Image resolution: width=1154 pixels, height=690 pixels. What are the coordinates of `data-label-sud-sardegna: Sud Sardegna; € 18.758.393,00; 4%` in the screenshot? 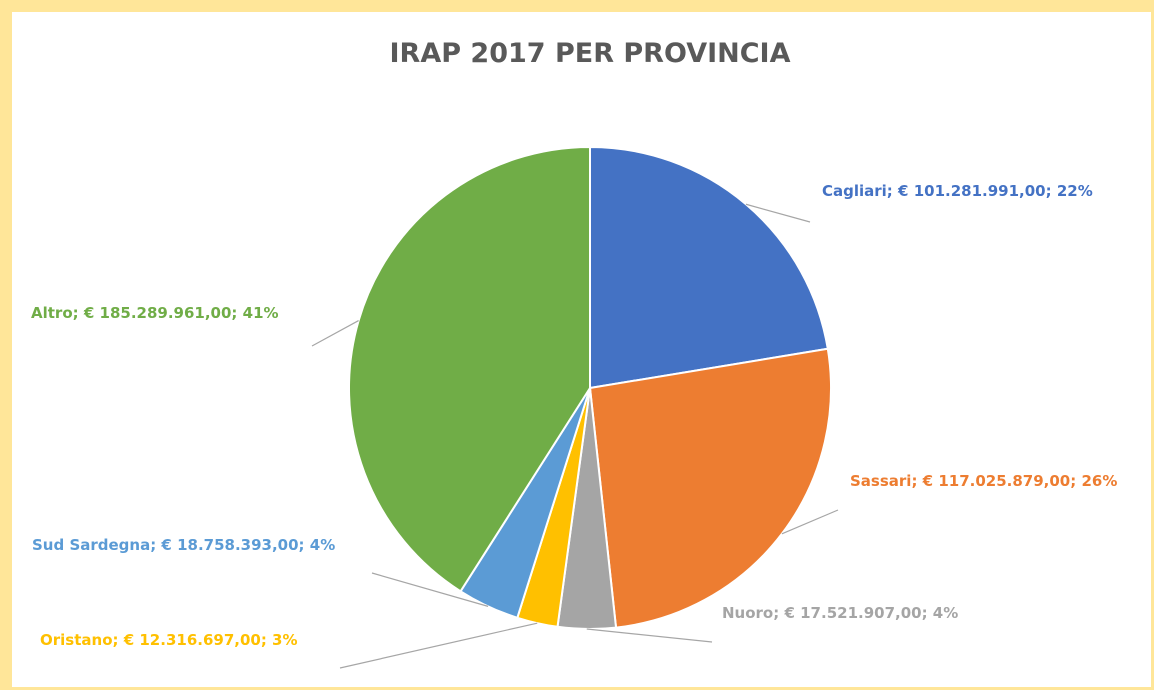 It's located at (183, 545).